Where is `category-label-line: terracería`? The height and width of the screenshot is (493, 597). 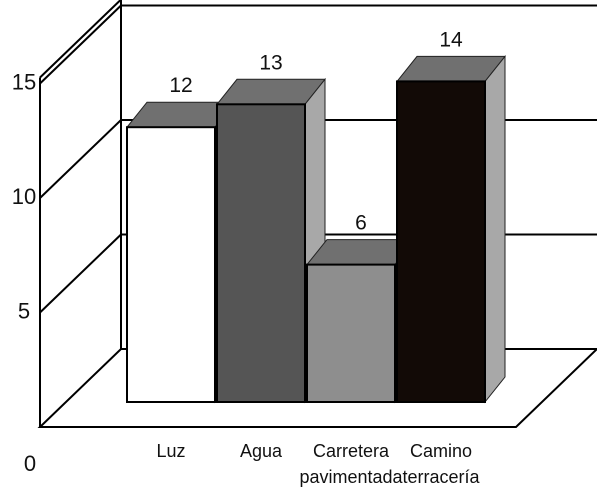
category-label-line: terracería is located at coordinates (441, 477).